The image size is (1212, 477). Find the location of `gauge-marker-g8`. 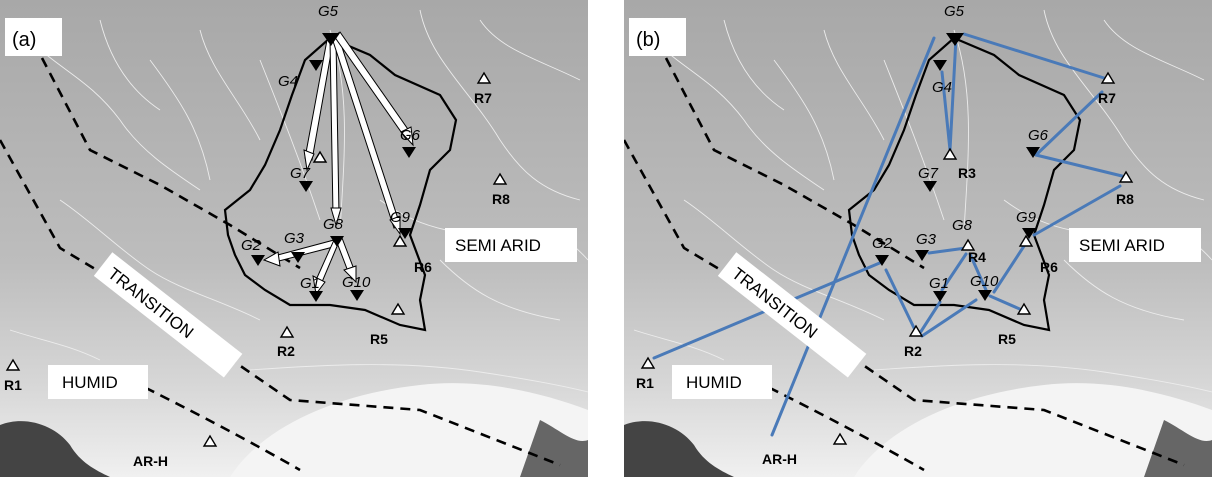

gauge-marker-g8 is located at coordinates (337, 241).